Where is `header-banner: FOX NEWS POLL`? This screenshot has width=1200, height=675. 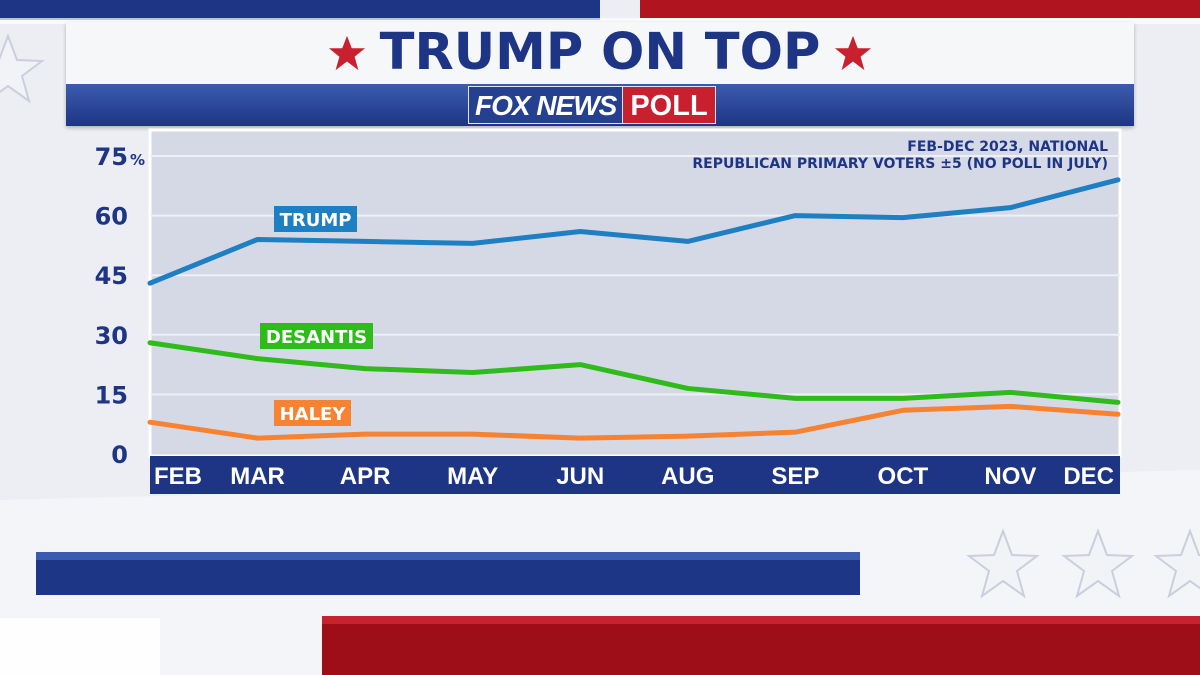 header-banner: FOX NEWS POLL is located at coordinates (600, 105).